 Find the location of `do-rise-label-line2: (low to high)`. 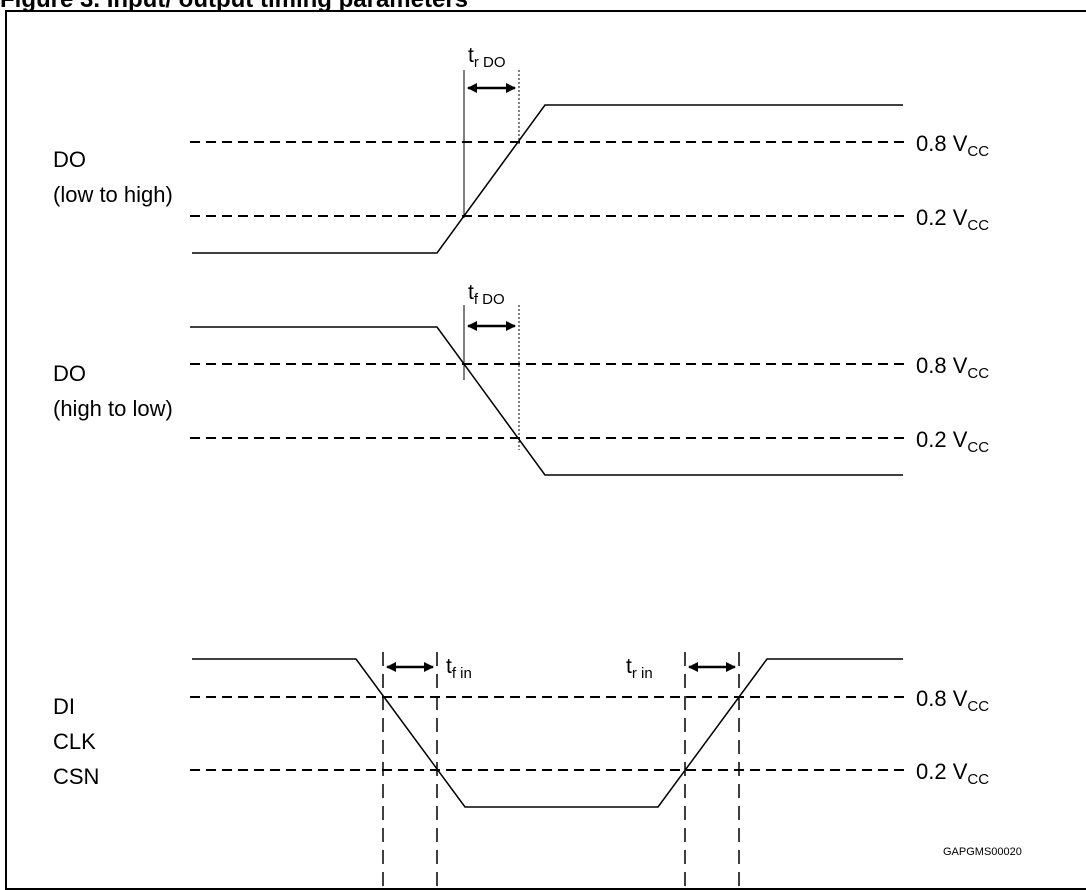

do-rise-label-line2: (low to high) is located at coordinates (113, 194).